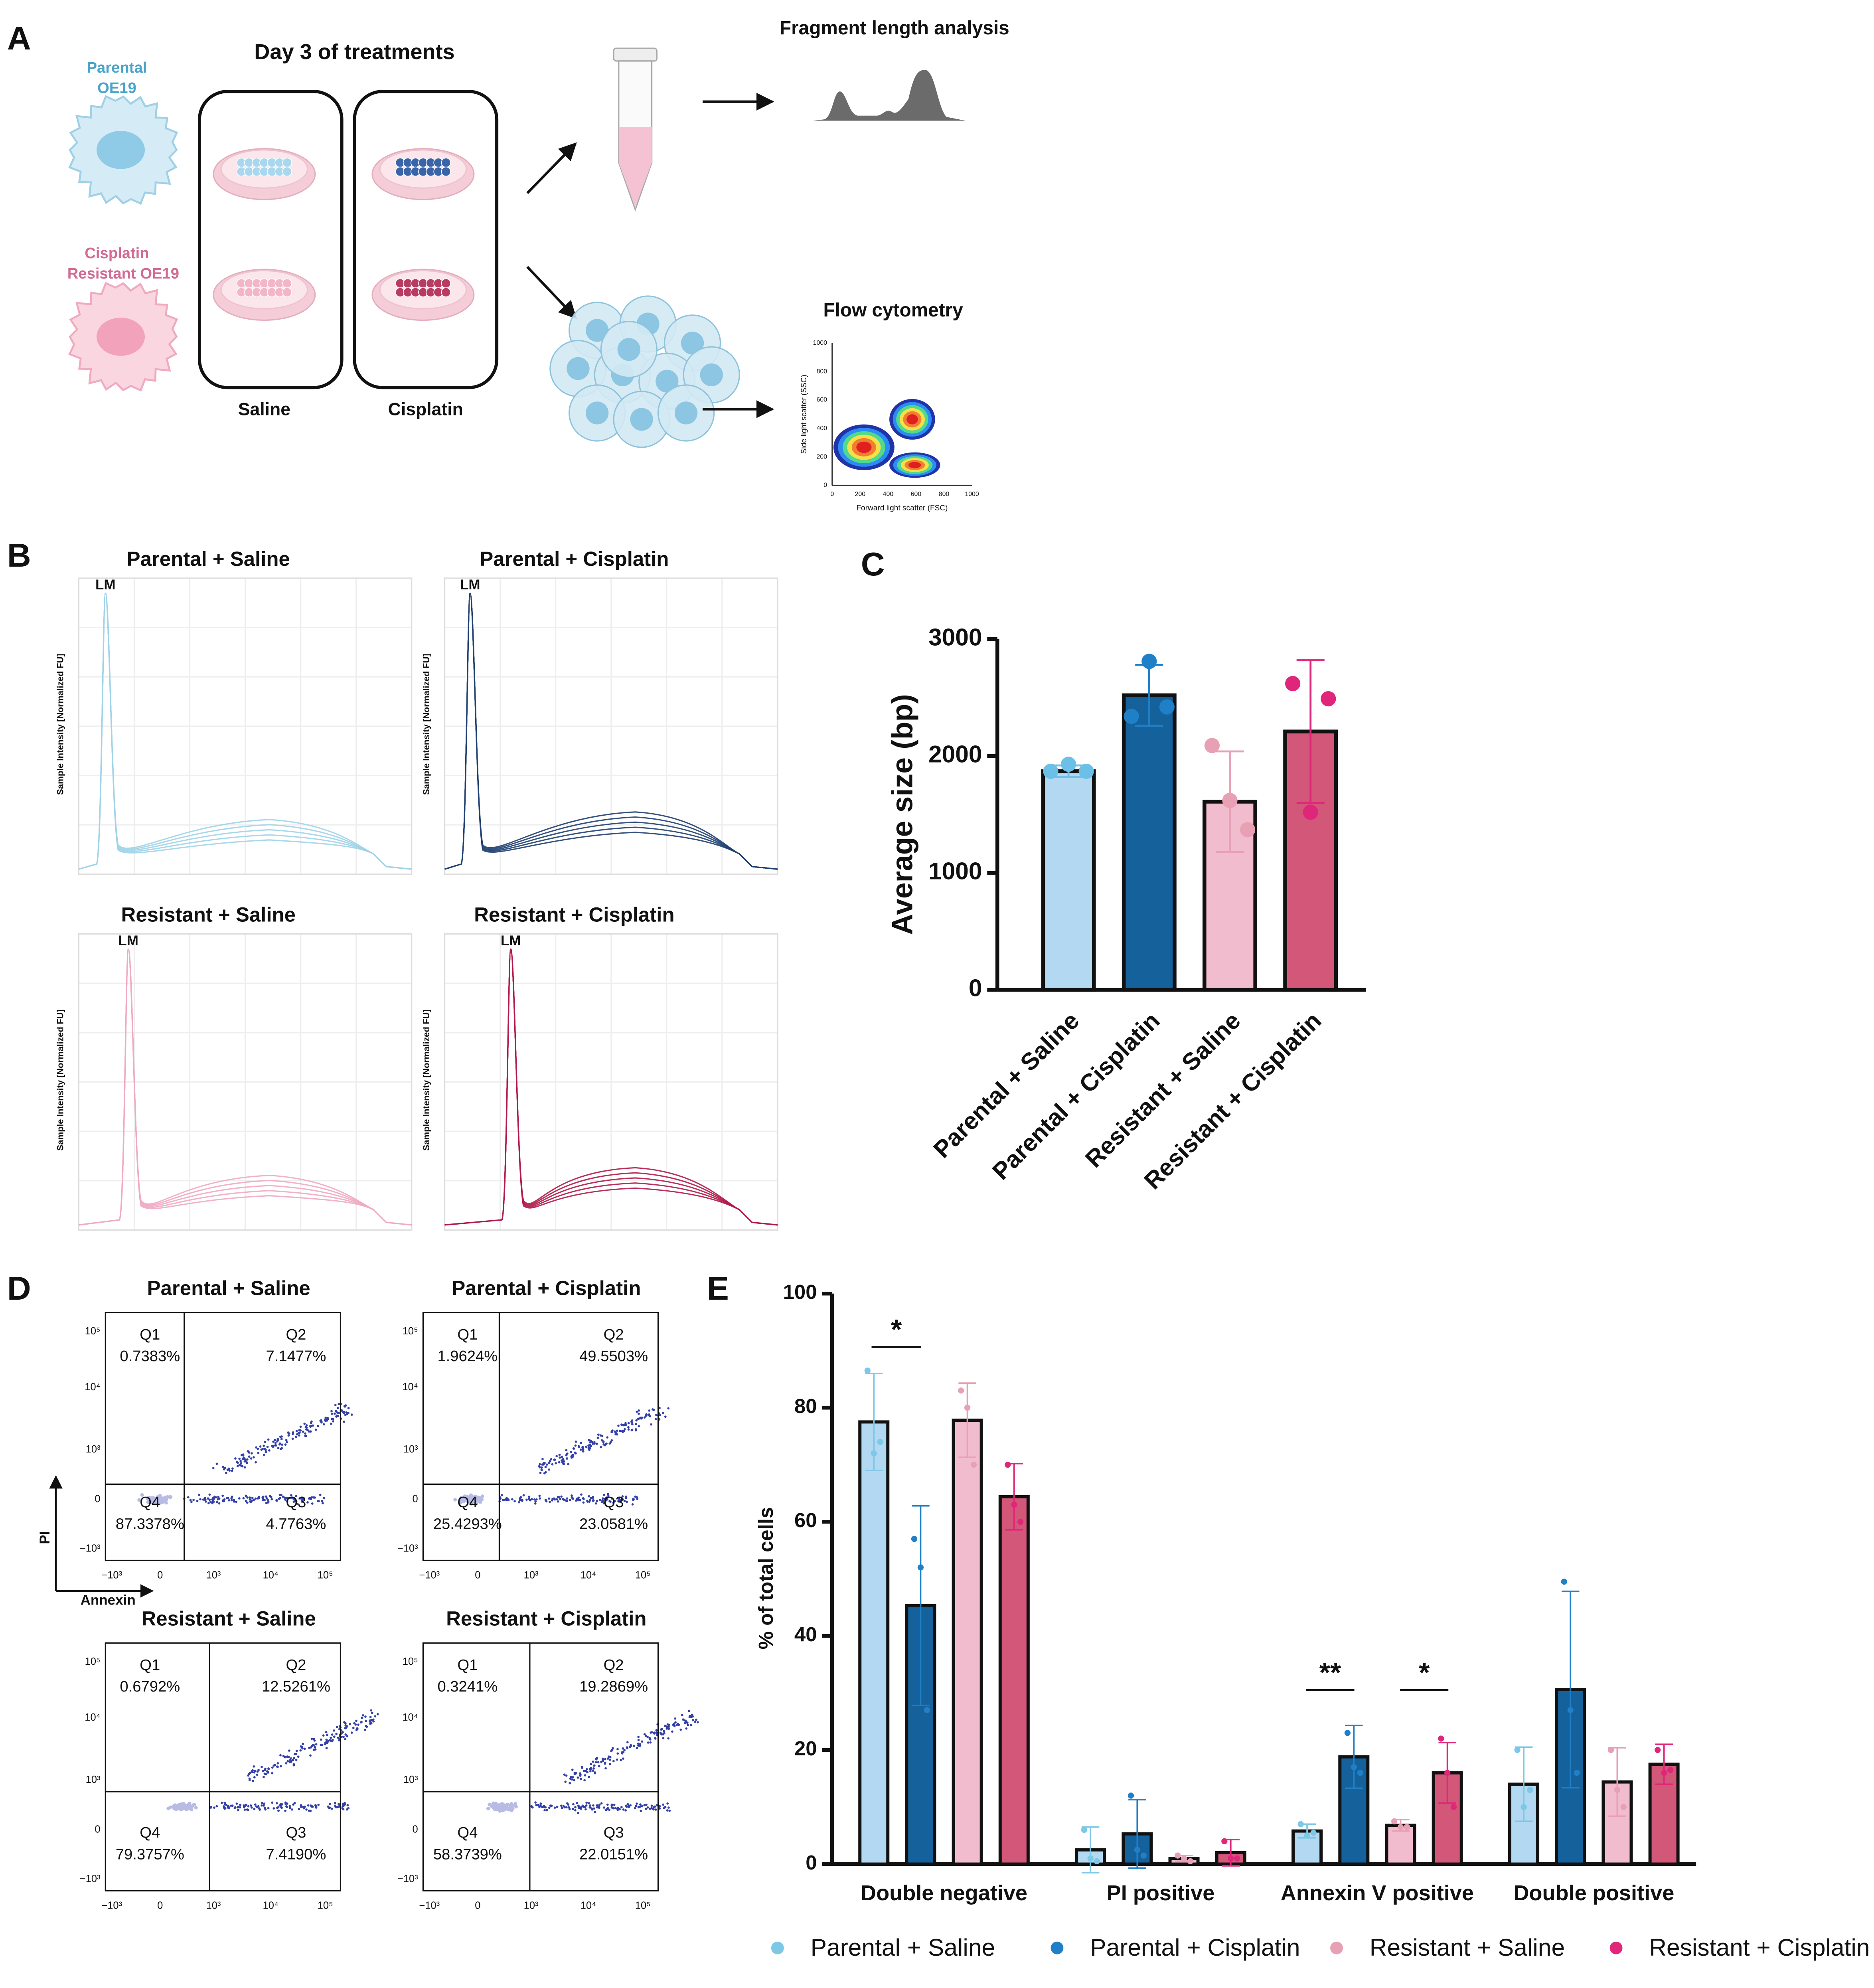 Image resolution: width=1874 pixels, height=1988 pixels. Describe the element at coordinates (635, 54) in the screenshot. I see `tube-cap` at that location.